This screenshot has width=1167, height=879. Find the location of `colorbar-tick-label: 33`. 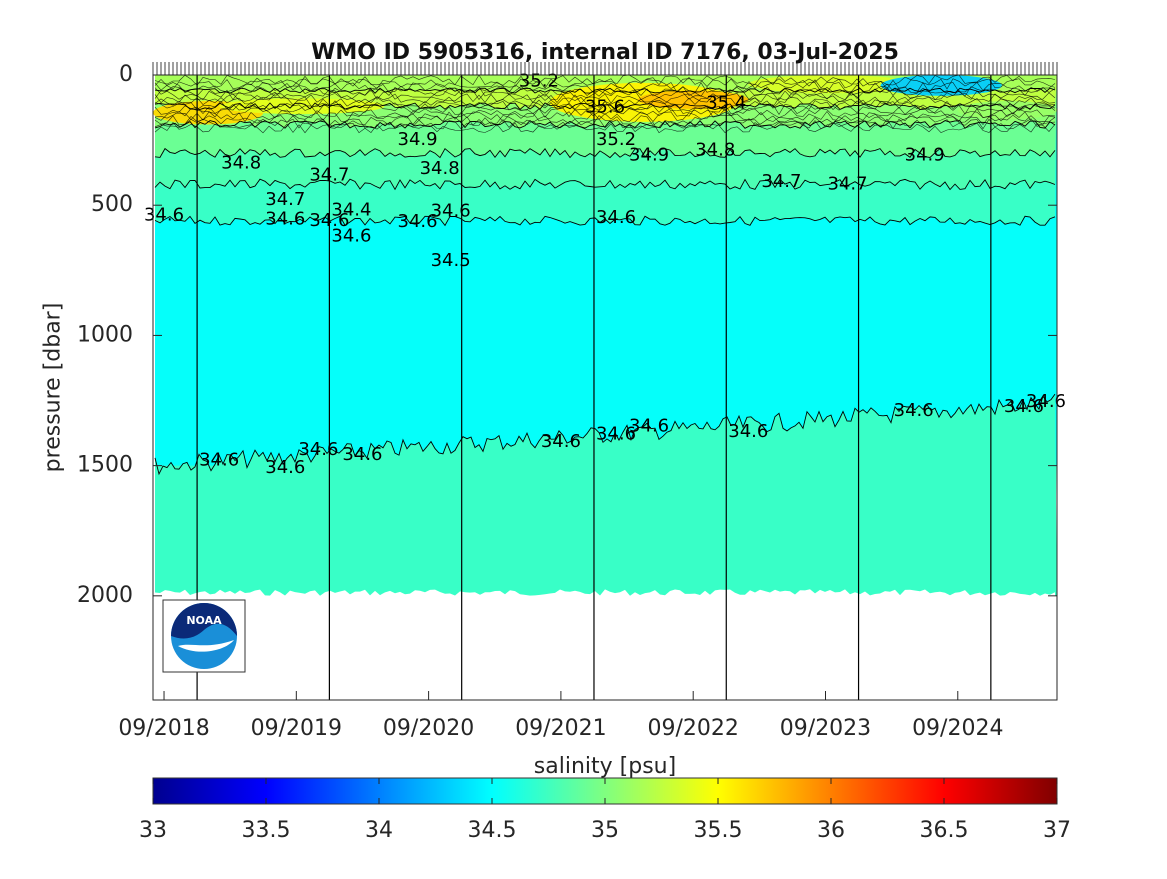

colorbar-tick-label: 33 is located at coordinates (153, 830).